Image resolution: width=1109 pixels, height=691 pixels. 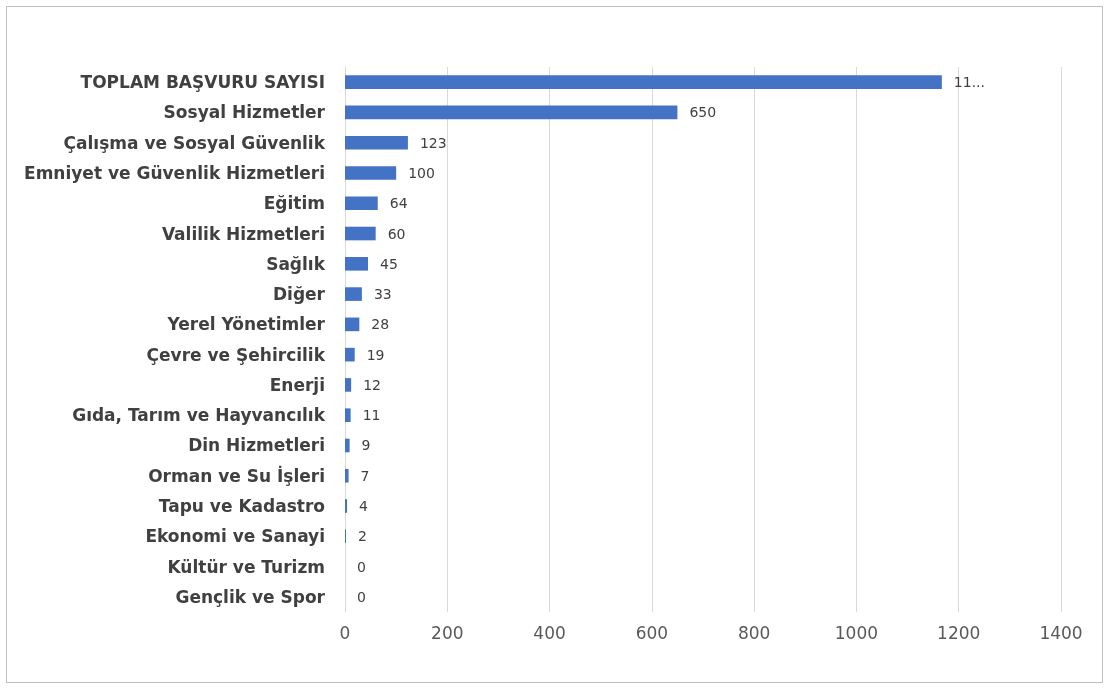 I want to click on y-tick-label: Sosyal Hizmetler, so click(x=244, y=112).